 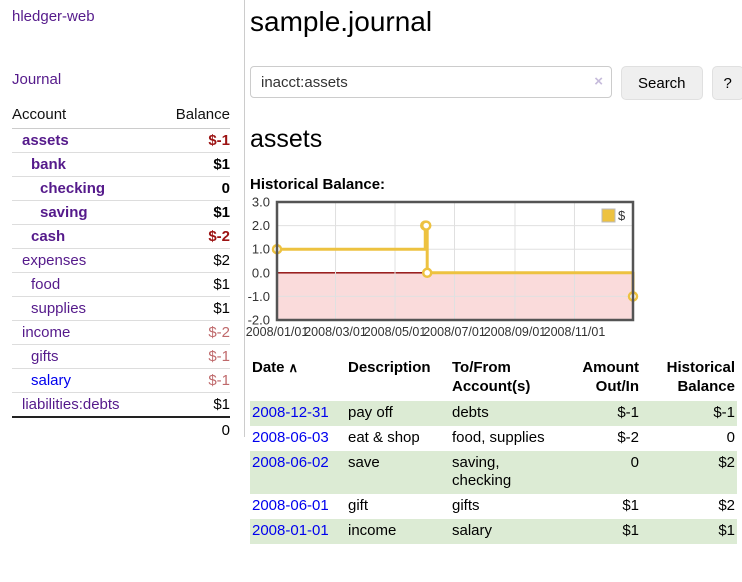 What do you see at coordinates (193, 188) in the screenshot?
I see `account-balance: 0` at bounding box center [193, 188].